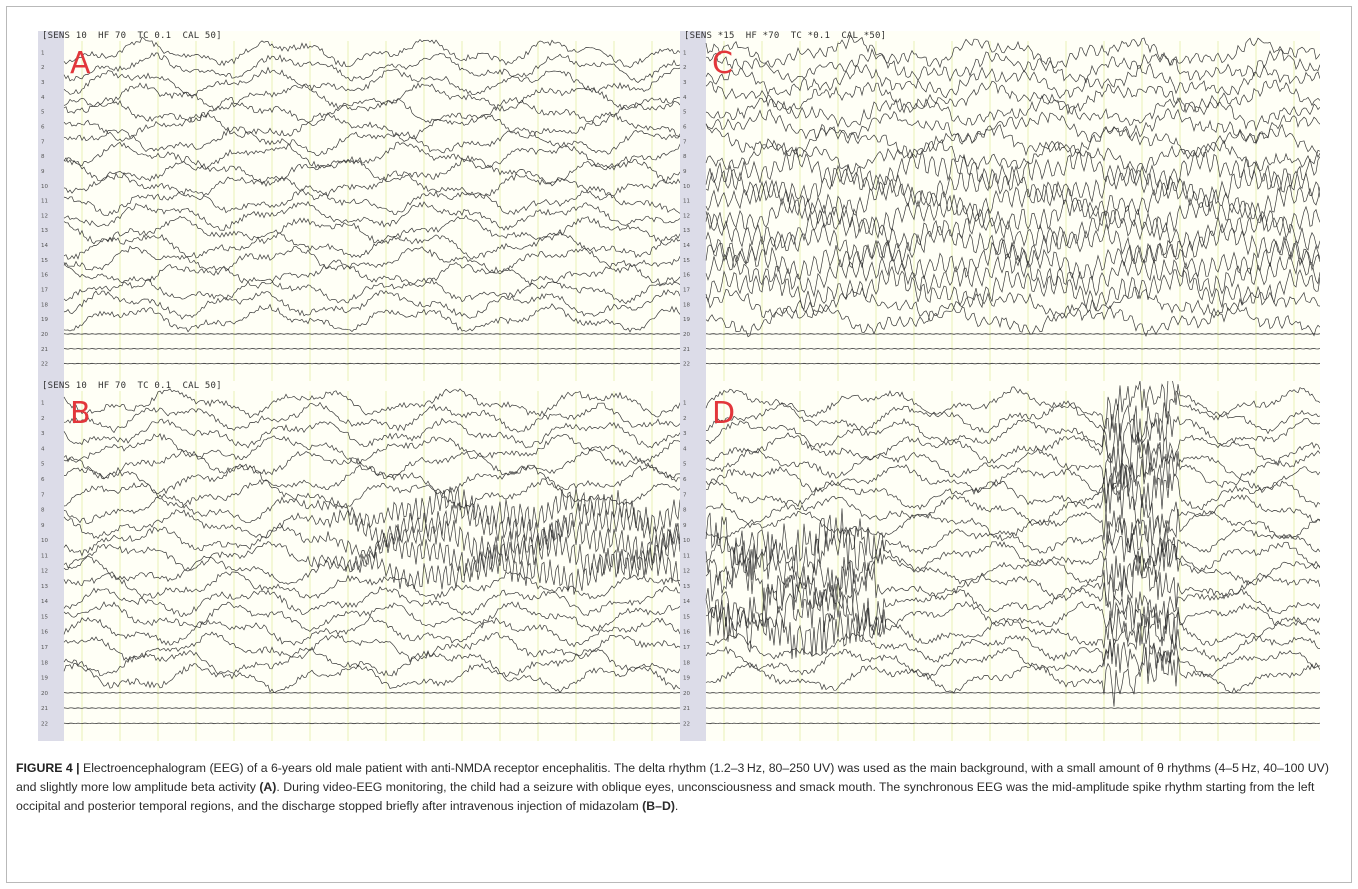  I want to click on channel-number: 8, so click(685, 511).